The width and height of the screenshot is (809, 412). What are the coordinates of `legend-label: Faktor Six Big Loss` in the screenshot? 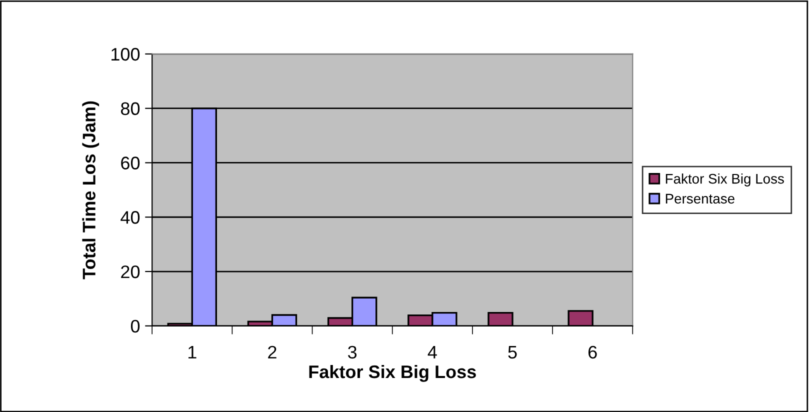 It's located at (725, 180).